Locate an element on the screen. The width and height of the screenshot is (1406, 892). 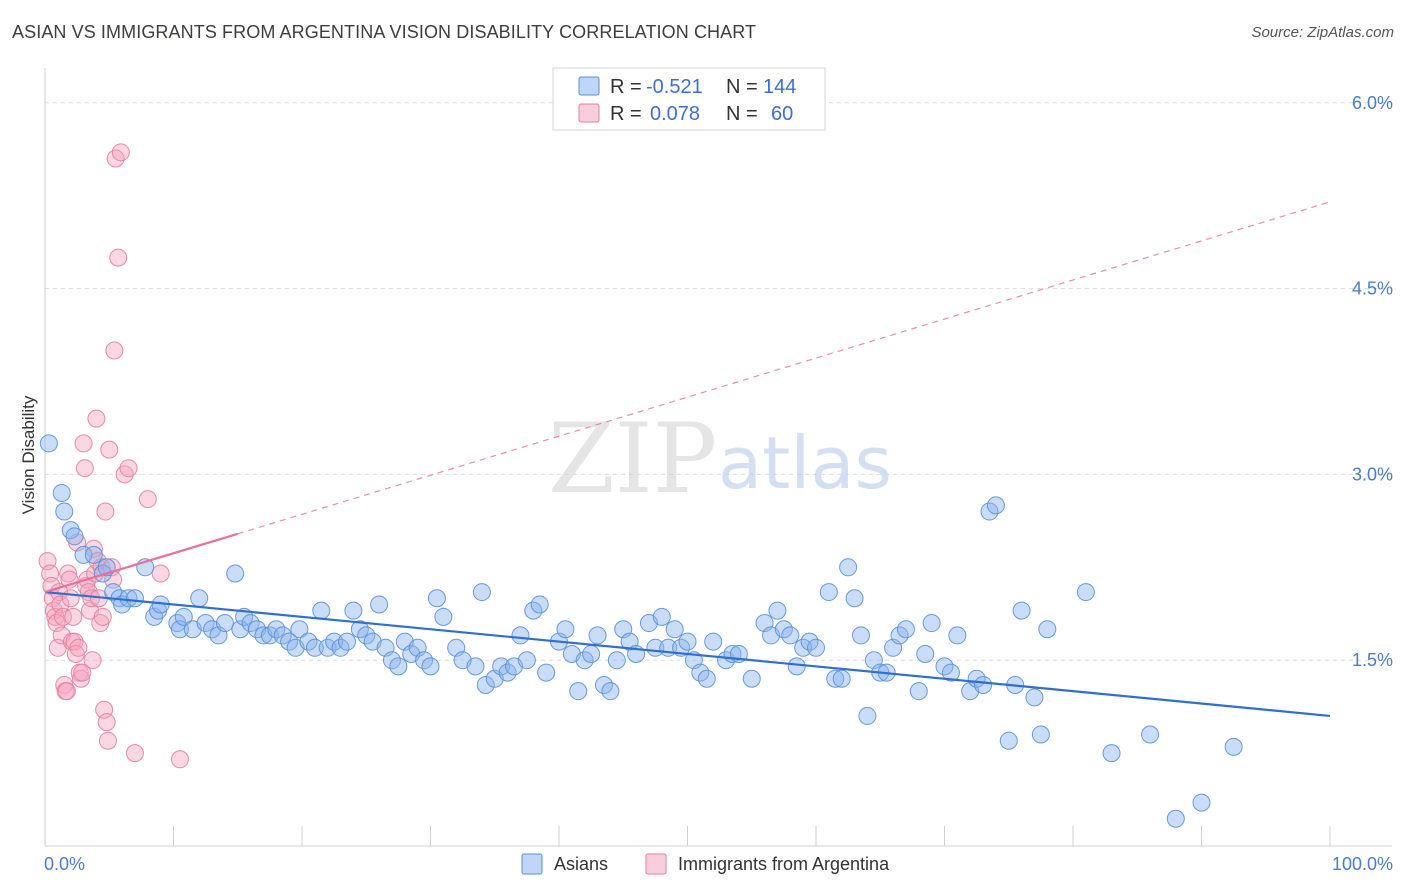
bottom-legend-label-asians: Asians is located at coordinates (581, 864).